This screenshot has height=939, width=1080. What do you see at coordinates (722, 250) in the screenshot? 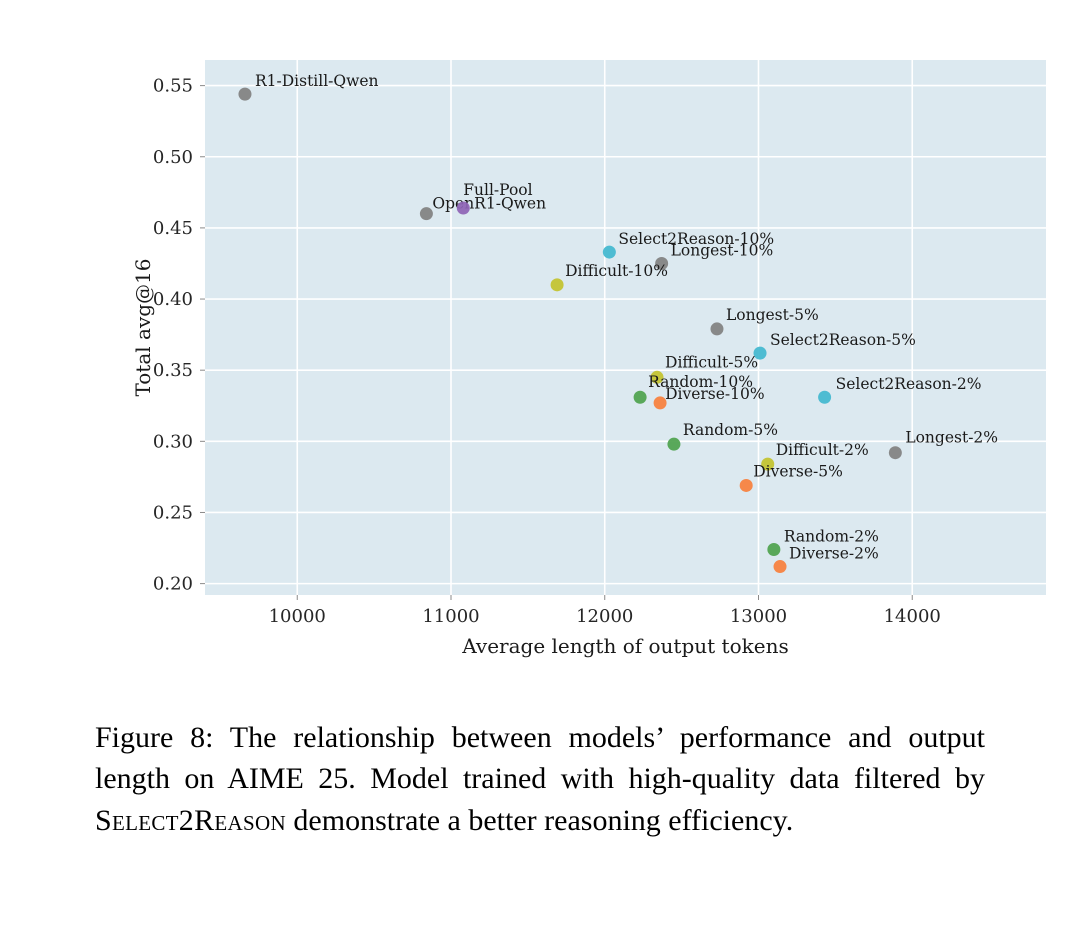
I see `point-label: Longest-10%` at bounding box center [722, 250].